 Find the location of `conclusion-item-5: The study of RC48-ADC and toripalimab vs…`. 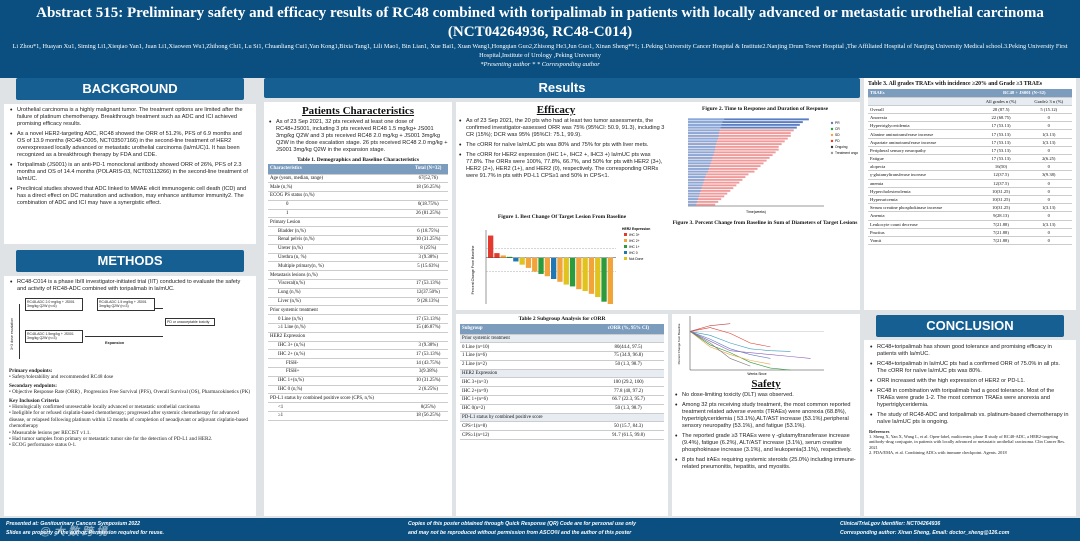

conclusion-item-5: The study of RC48-ADC and toripalimab vs… is located at coordinates (970, 419).